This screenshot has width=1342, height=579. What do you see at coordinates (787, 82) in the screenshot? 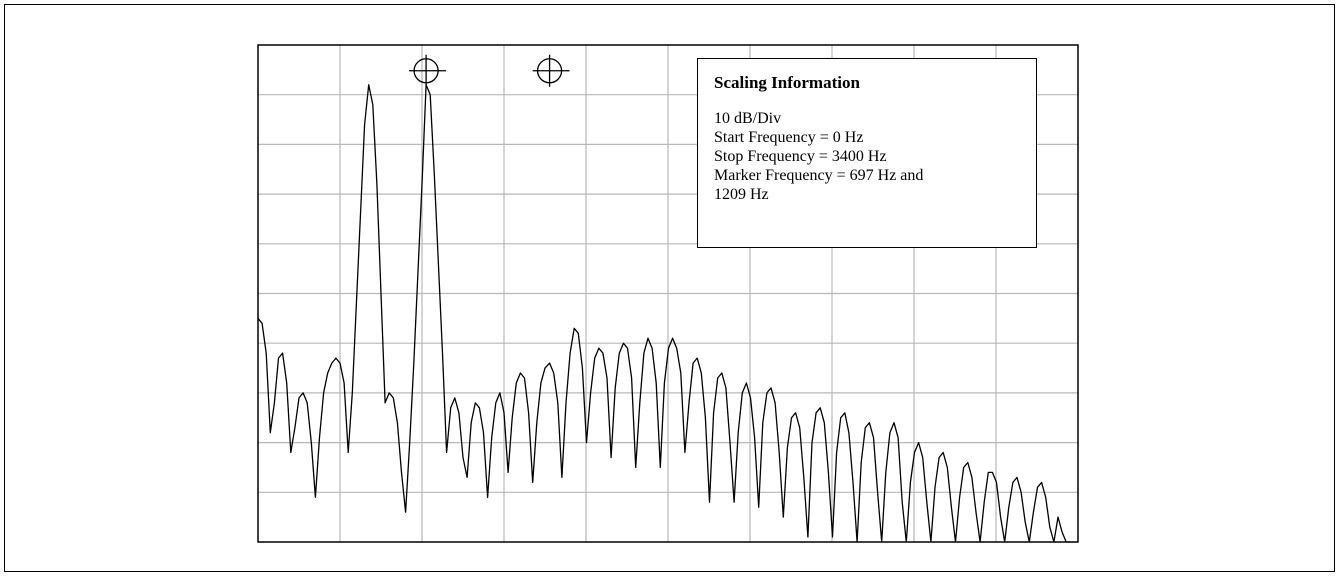
I see `info-title: Scaling Information` at bounding box center [787, 82].